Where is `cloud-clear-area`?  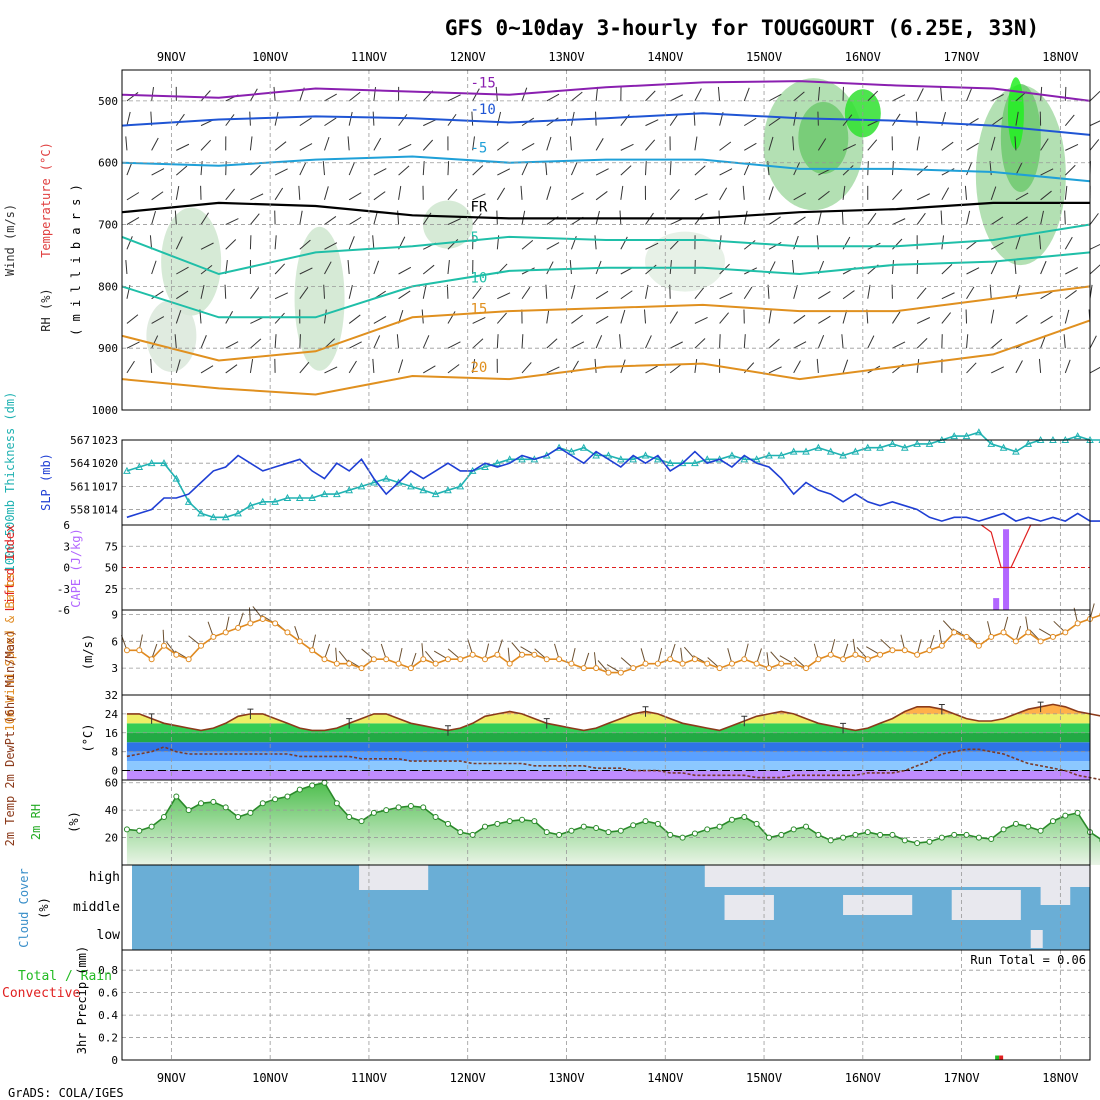
cloud-clear-area is located at coordinates (986, 905).